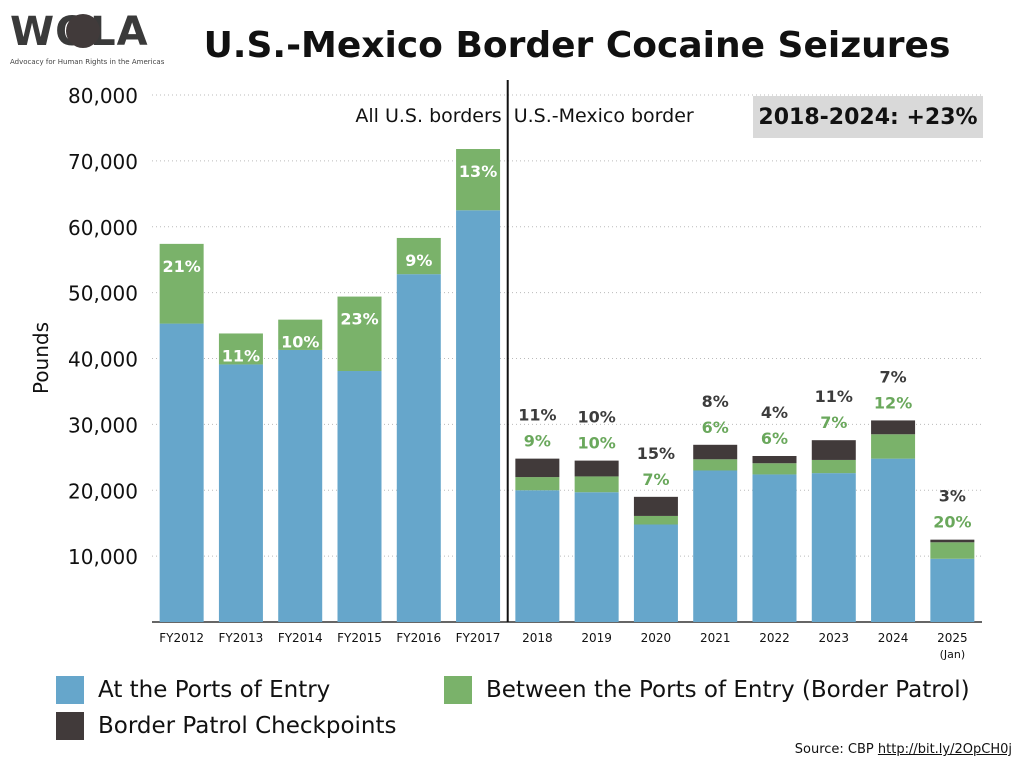  What do you see at coordinates (604, 116) in the screenshot?
I see `divider-right-label: U.S.-Mexico border` at bounding box center [604, 116].